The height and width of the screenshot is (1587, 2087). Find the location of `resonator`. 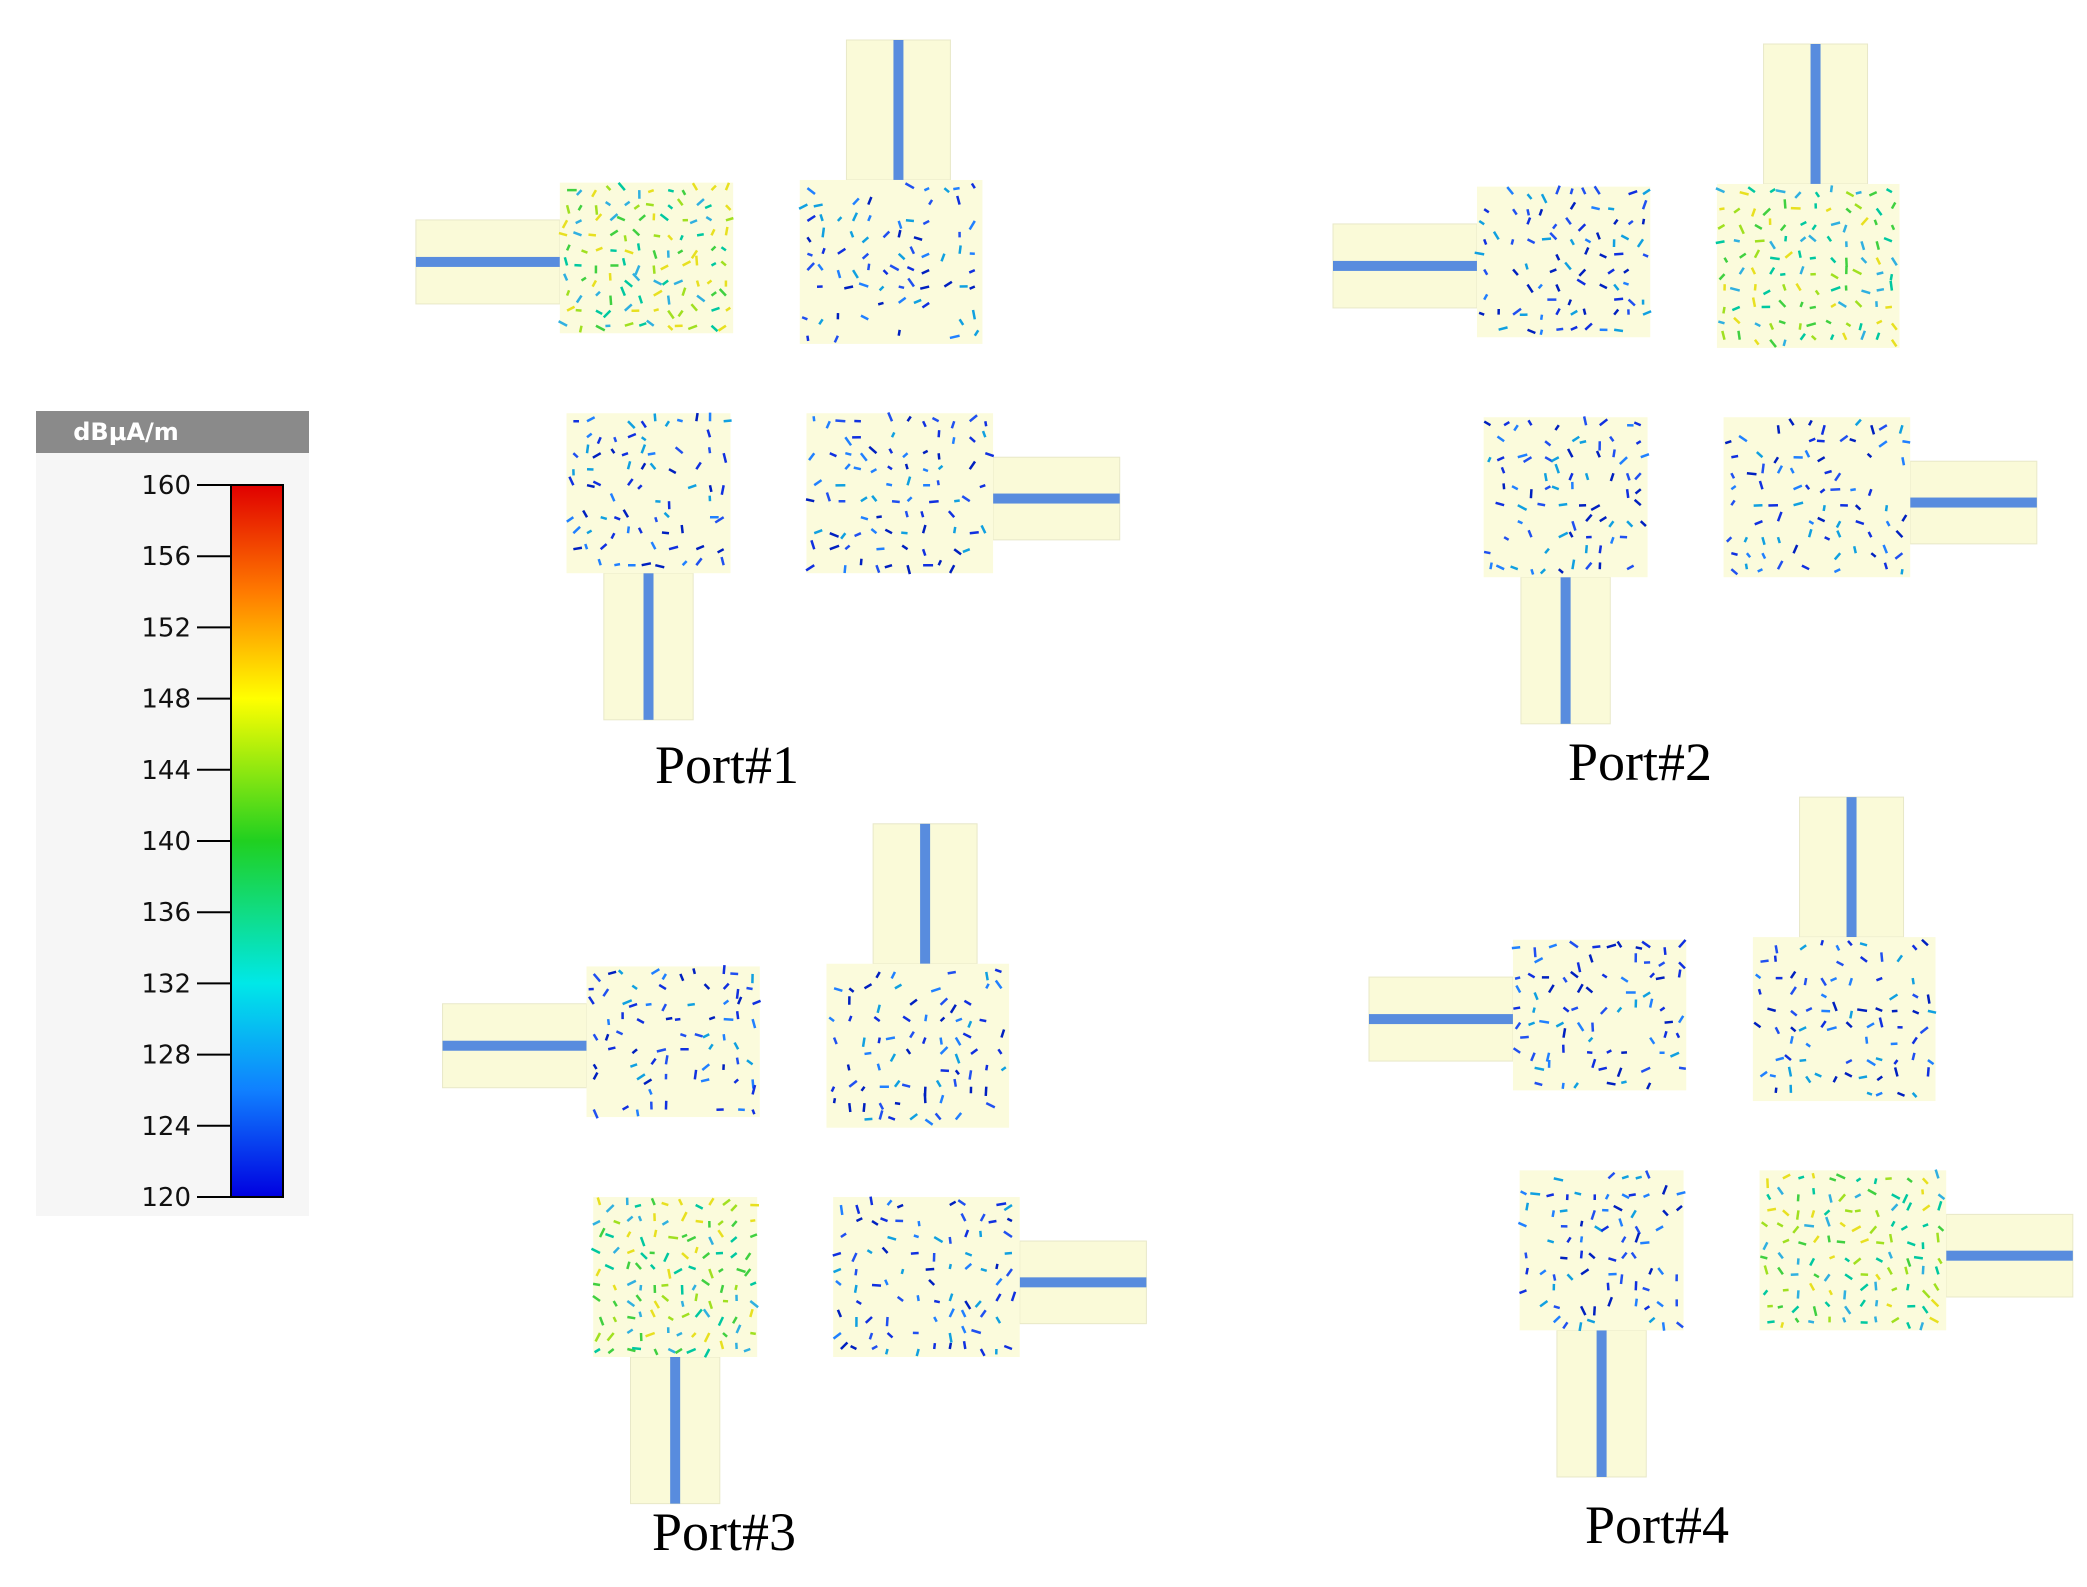

resonator is located at coordinates (1601, 1250).